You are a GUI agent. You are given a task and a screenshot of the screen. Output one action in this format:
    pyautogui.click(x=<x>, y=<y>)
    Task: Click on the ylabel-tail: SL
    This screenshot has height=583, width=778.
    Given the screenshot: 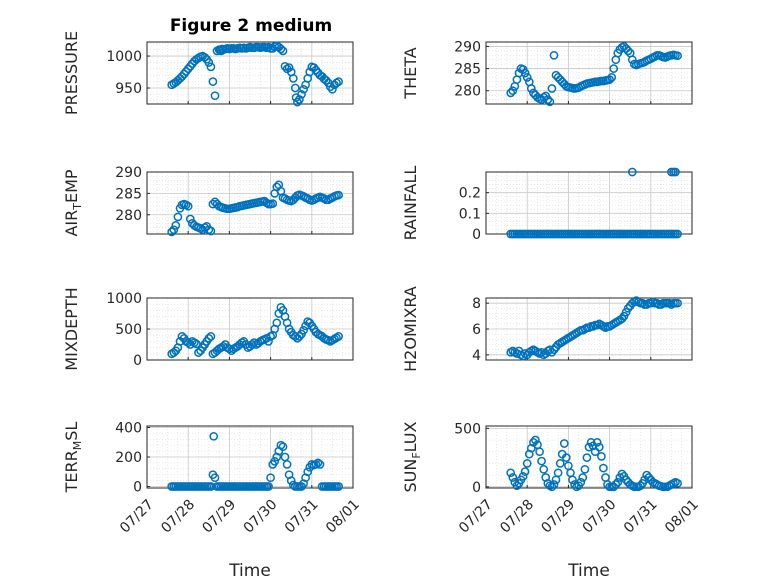 What is the action you would take?
    pyautogui.click(x=71, y=431)
    